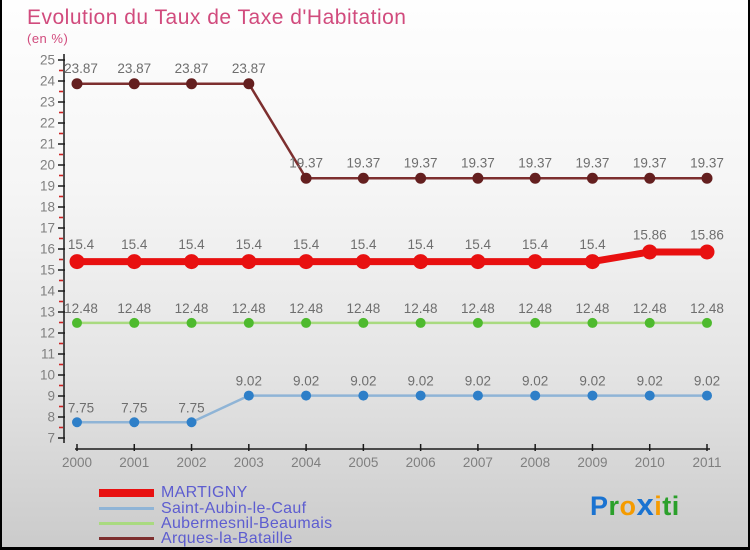 The image size is (750, 550). What do you see at coordinates (191, 407) in the screenshot?
I see `point-label: 7.75` at bounding box center [191, 407].